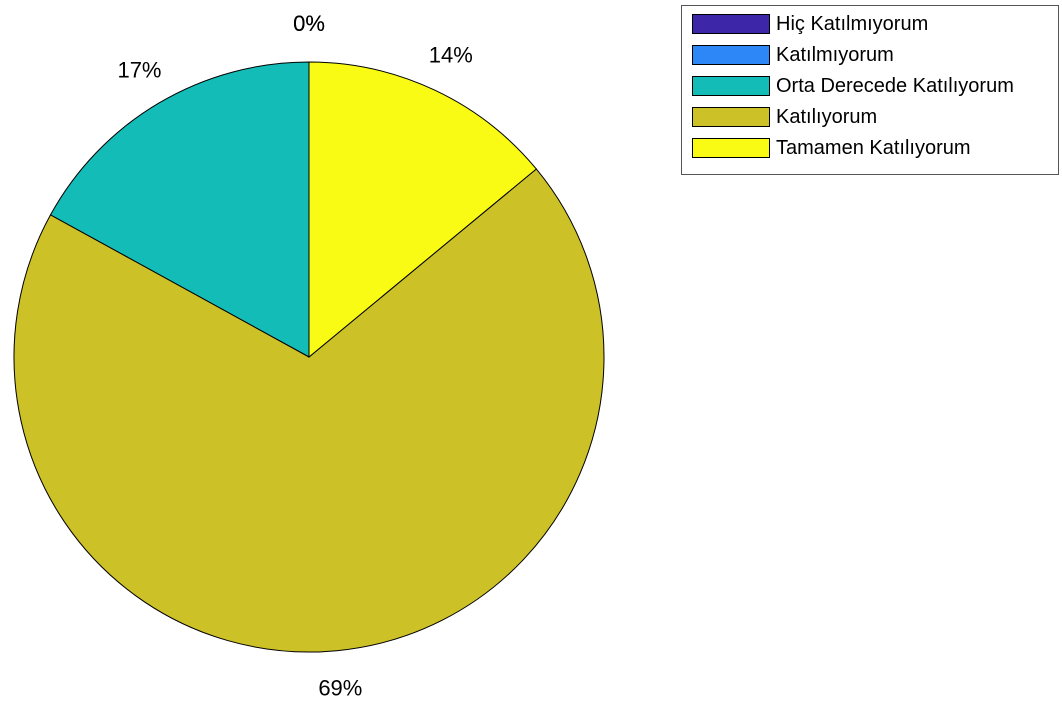 The image size is (1062, 715). Describe the element at coordinates (179, 209) in the screenshot. I see `slice-orta-derecede-katiliyorum` at that location.